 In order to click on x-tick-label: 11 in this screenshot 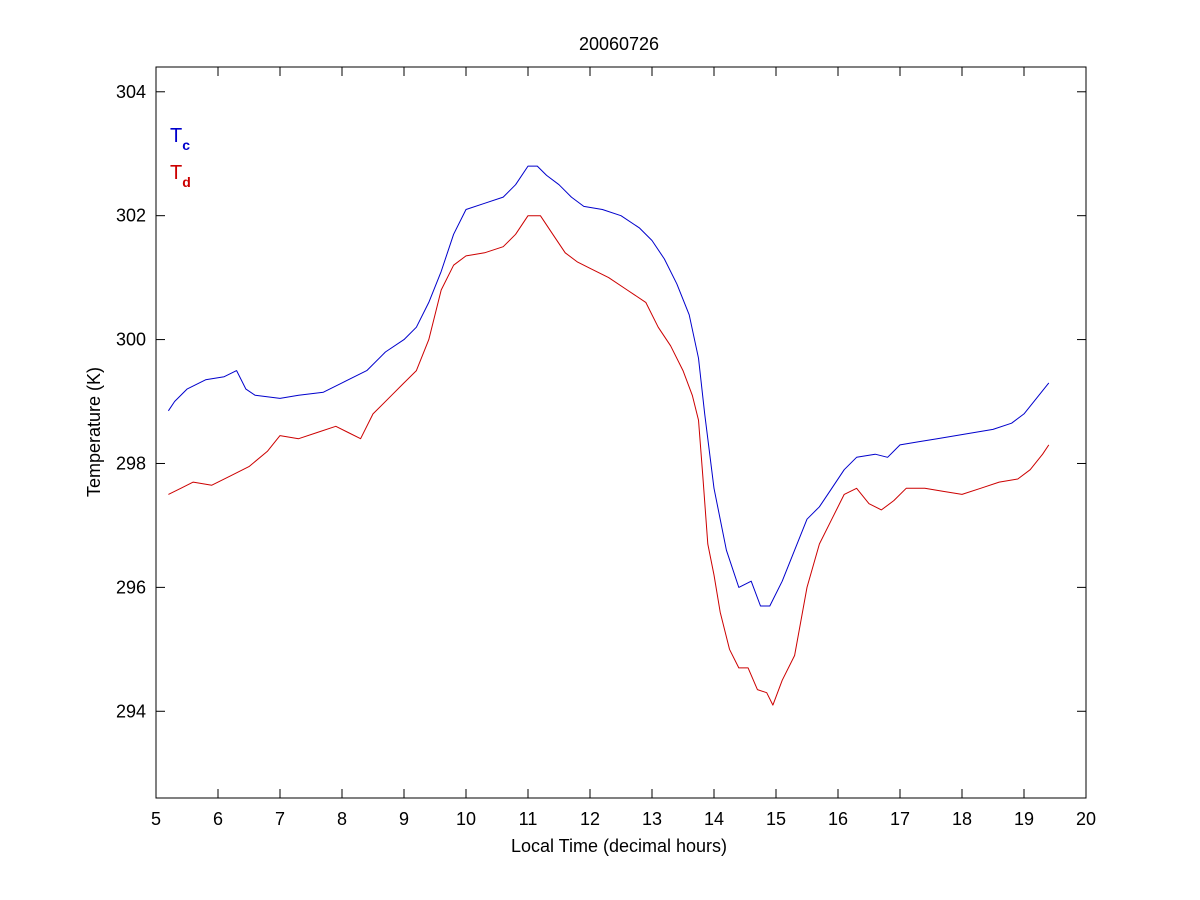, I will do `click(528, 819)`.